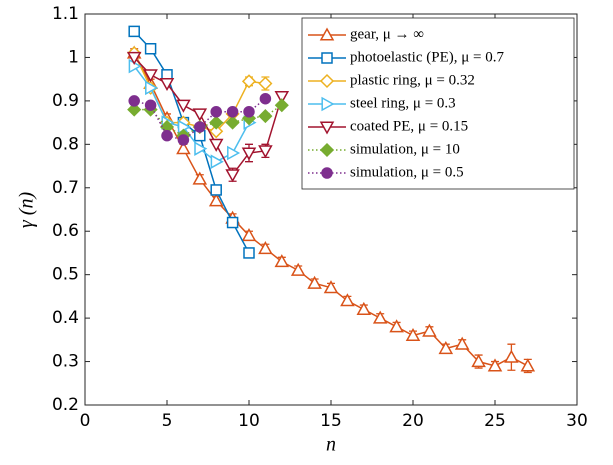 The width and height of the screenshot is (613, 465). What do you see at coordinates (65, 405) in the screenshot?
I see `y-tick-label: 0.2` at bounding box center [65, 405].